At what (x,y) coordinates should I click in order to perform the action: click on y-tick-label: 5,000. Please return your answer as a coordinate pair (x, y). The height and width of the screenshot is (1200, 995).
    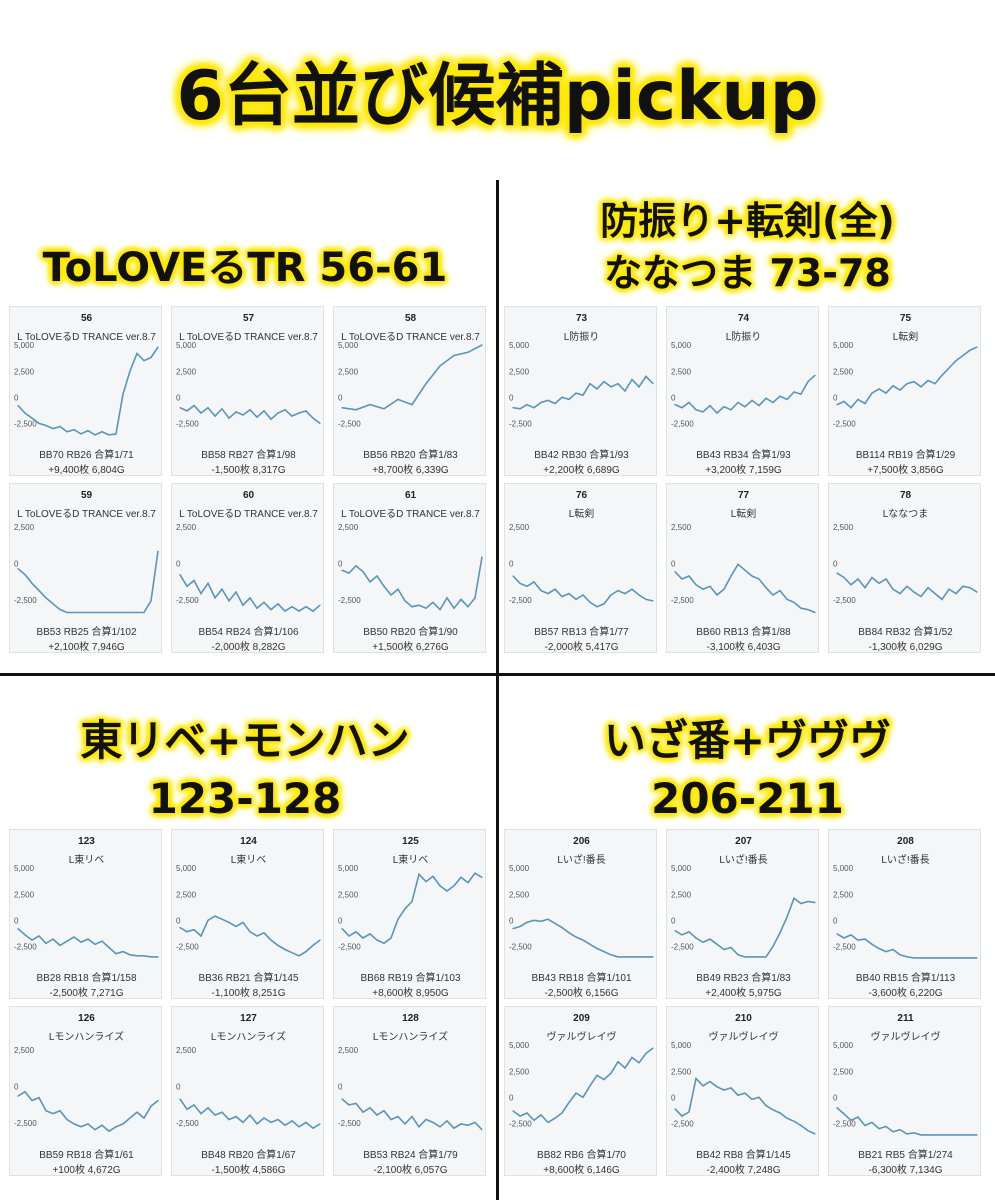
    Looking at the image, I should click on (186, 868).